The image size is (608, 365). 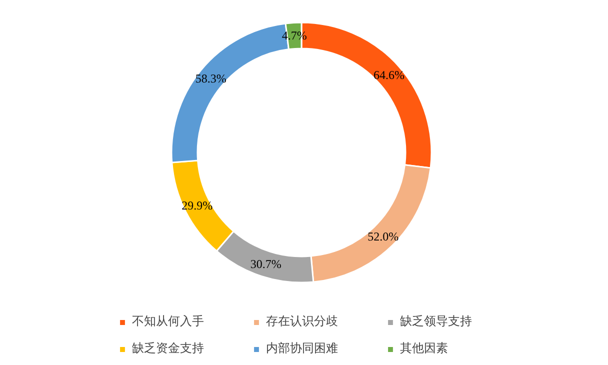 What do you see at coordinates (389, 75) in the screenshot?
I see `data-label: 64.6%` at bounding box center [389, 75].